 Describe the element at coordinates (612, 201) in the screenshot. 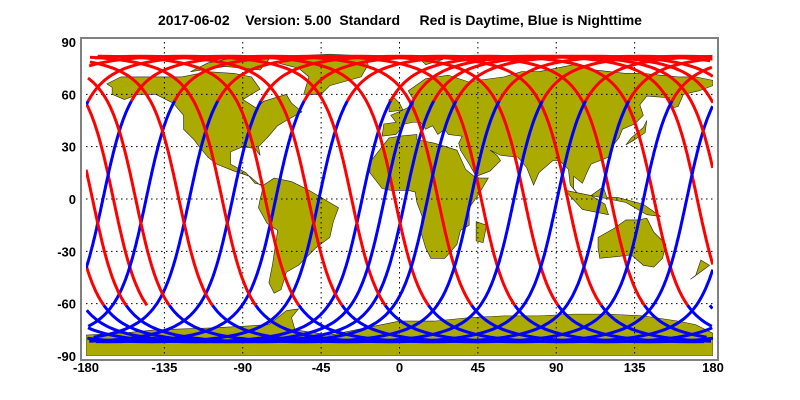

I see `land-indonesia` at that location.